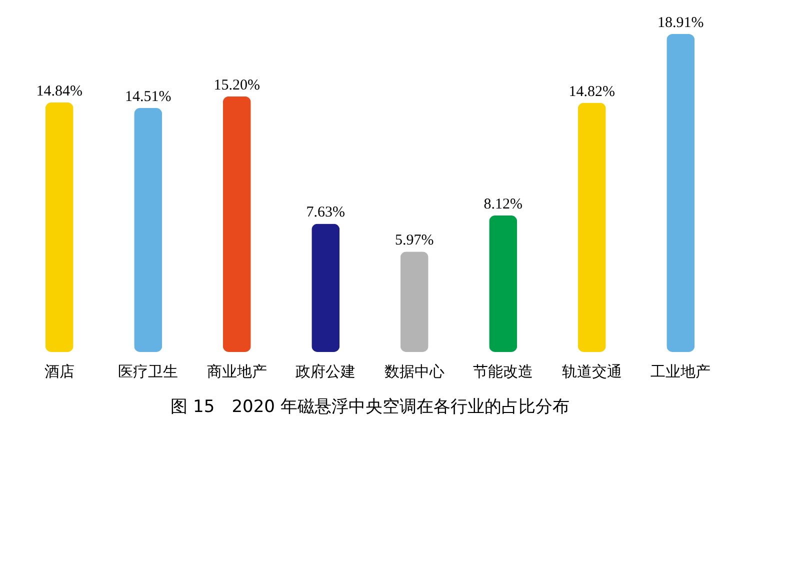 The width and height of the screenshot is (812, 576). What do you see at coordinates (326, 371) in the screenshot?
I see `x-tick-label: 政府公建` at bounding box center [326, 371].